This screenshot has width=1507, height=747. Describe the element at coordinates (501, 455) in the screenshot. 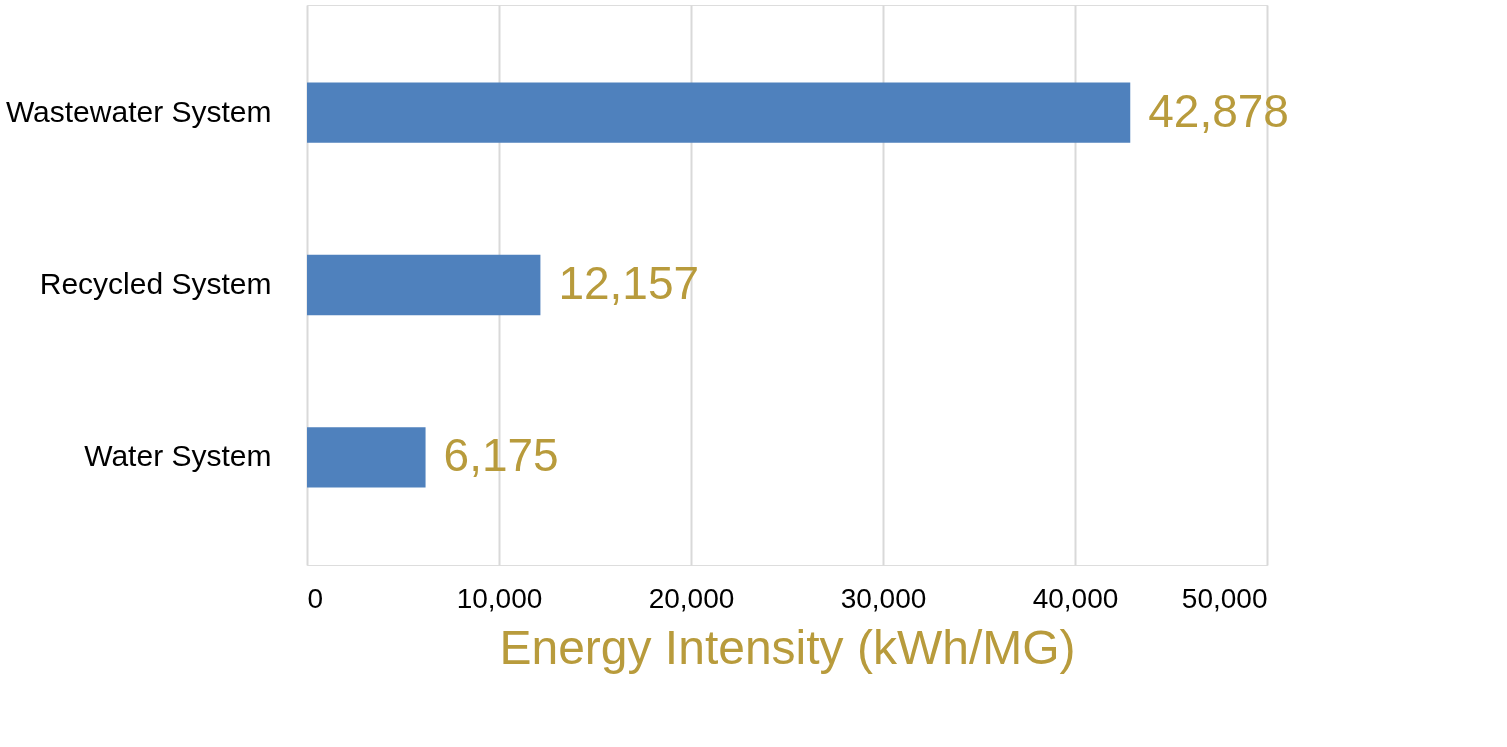

I see `data-label: 6,175` at that location.